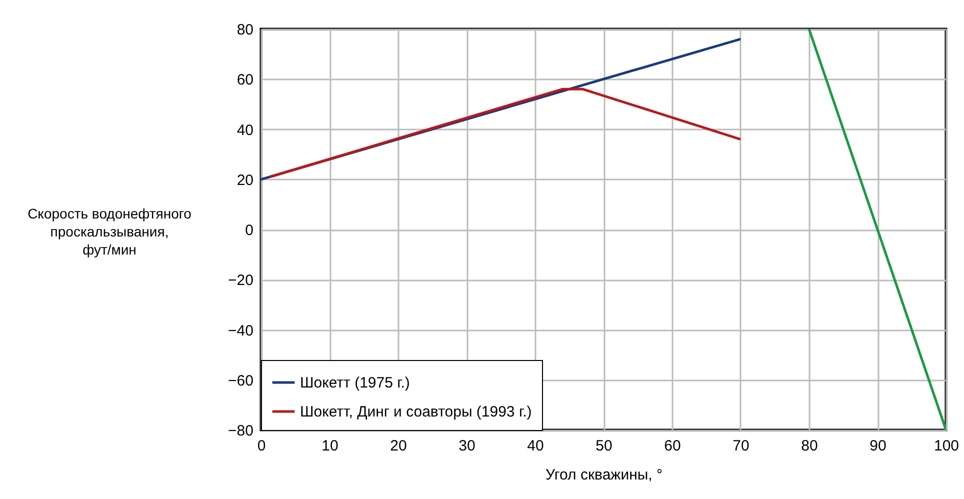  What do you see at coordinates (604, 446) in the screenshot?
I see `x-tick-label: 50` at bounding box center [604, 446].